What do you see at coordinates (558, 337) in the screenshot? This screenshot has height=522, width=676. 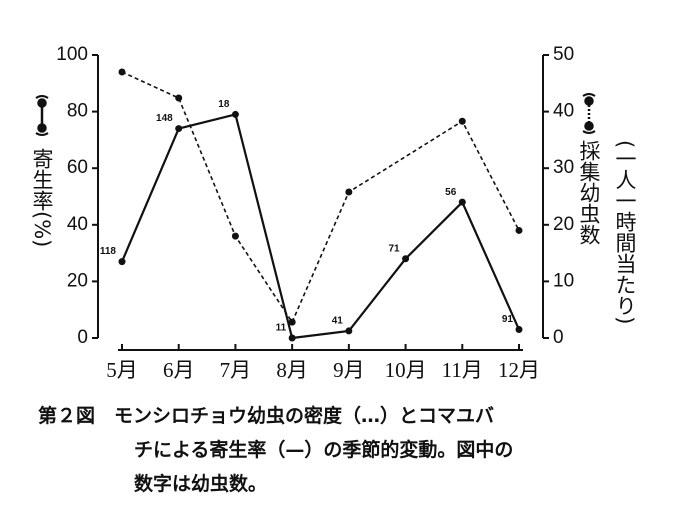 I see `y2-tick-label: 0` at bounding box center [558, 337].